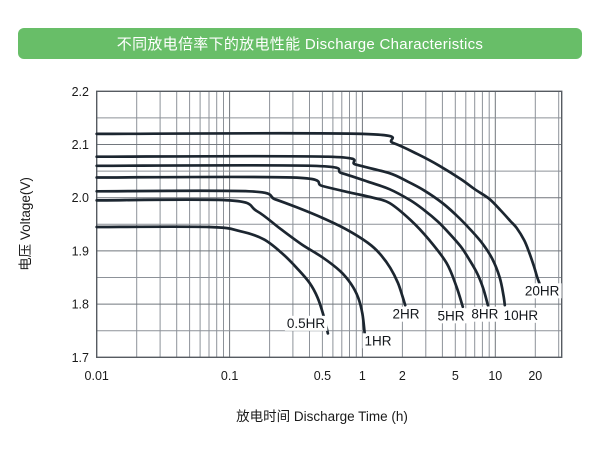 The height and width of the screenshot is (451, 600). I want to click on series-label-20HR: 20HR, so click(542, 290).